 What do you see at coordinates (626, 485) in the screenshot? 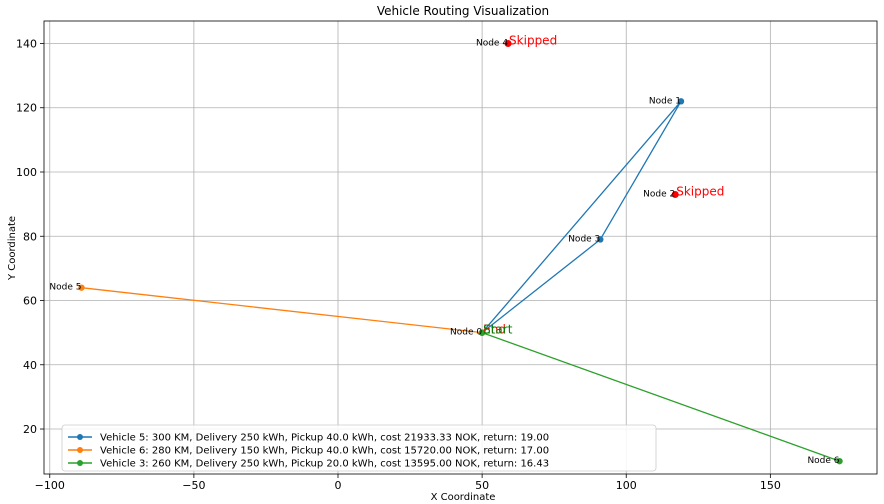
I see `x-tick-label: 100` at bounding box center [626, 485].